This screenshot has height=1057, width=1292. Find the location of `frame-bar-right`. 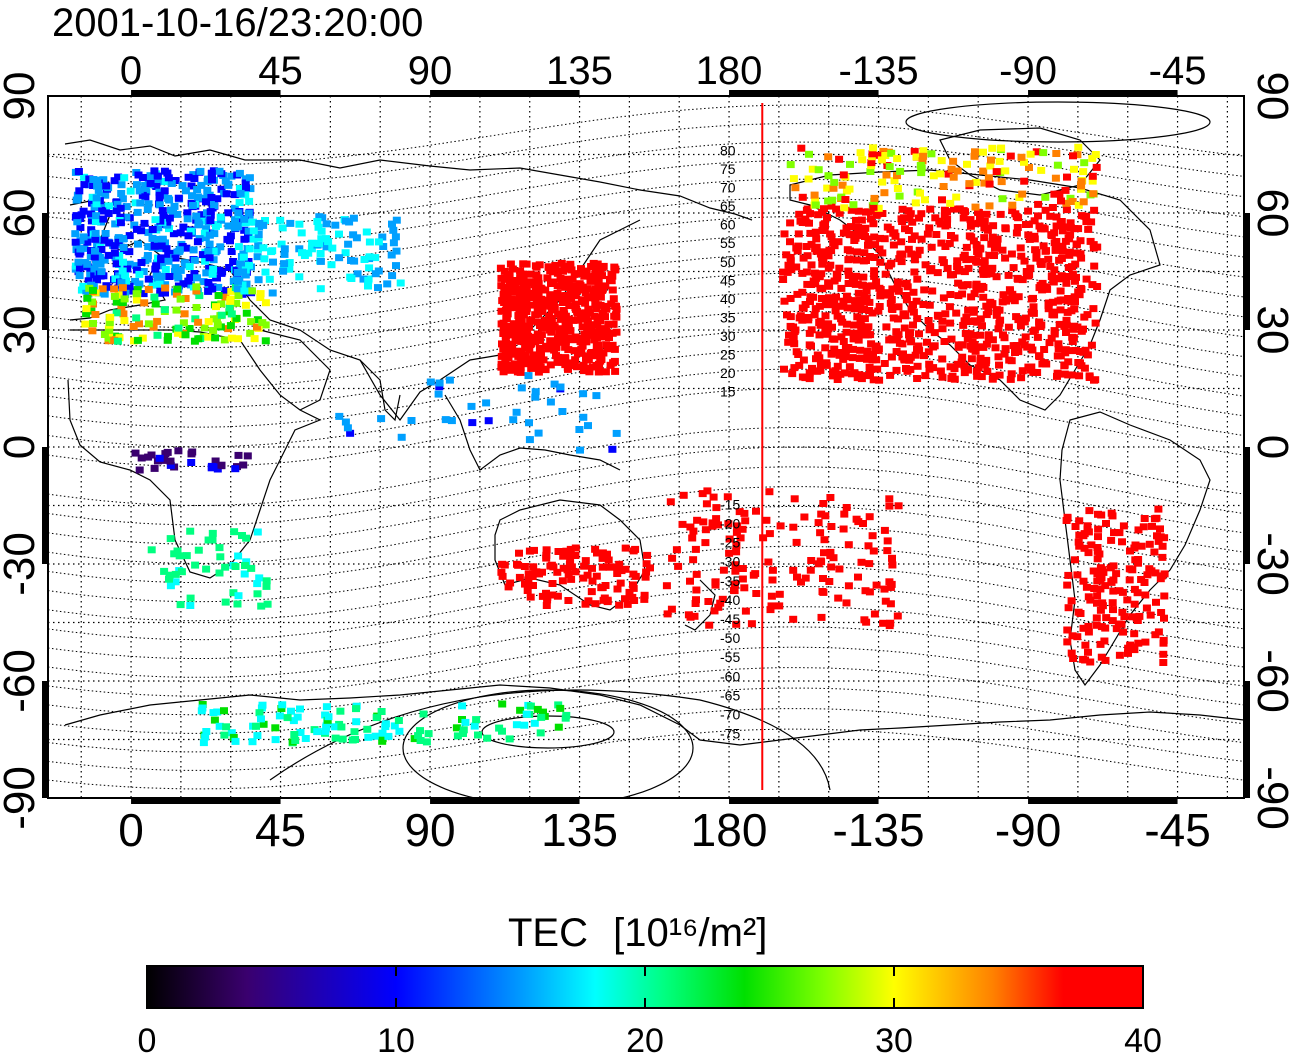

frame-bar-right is located at coordinates (1247, 271).